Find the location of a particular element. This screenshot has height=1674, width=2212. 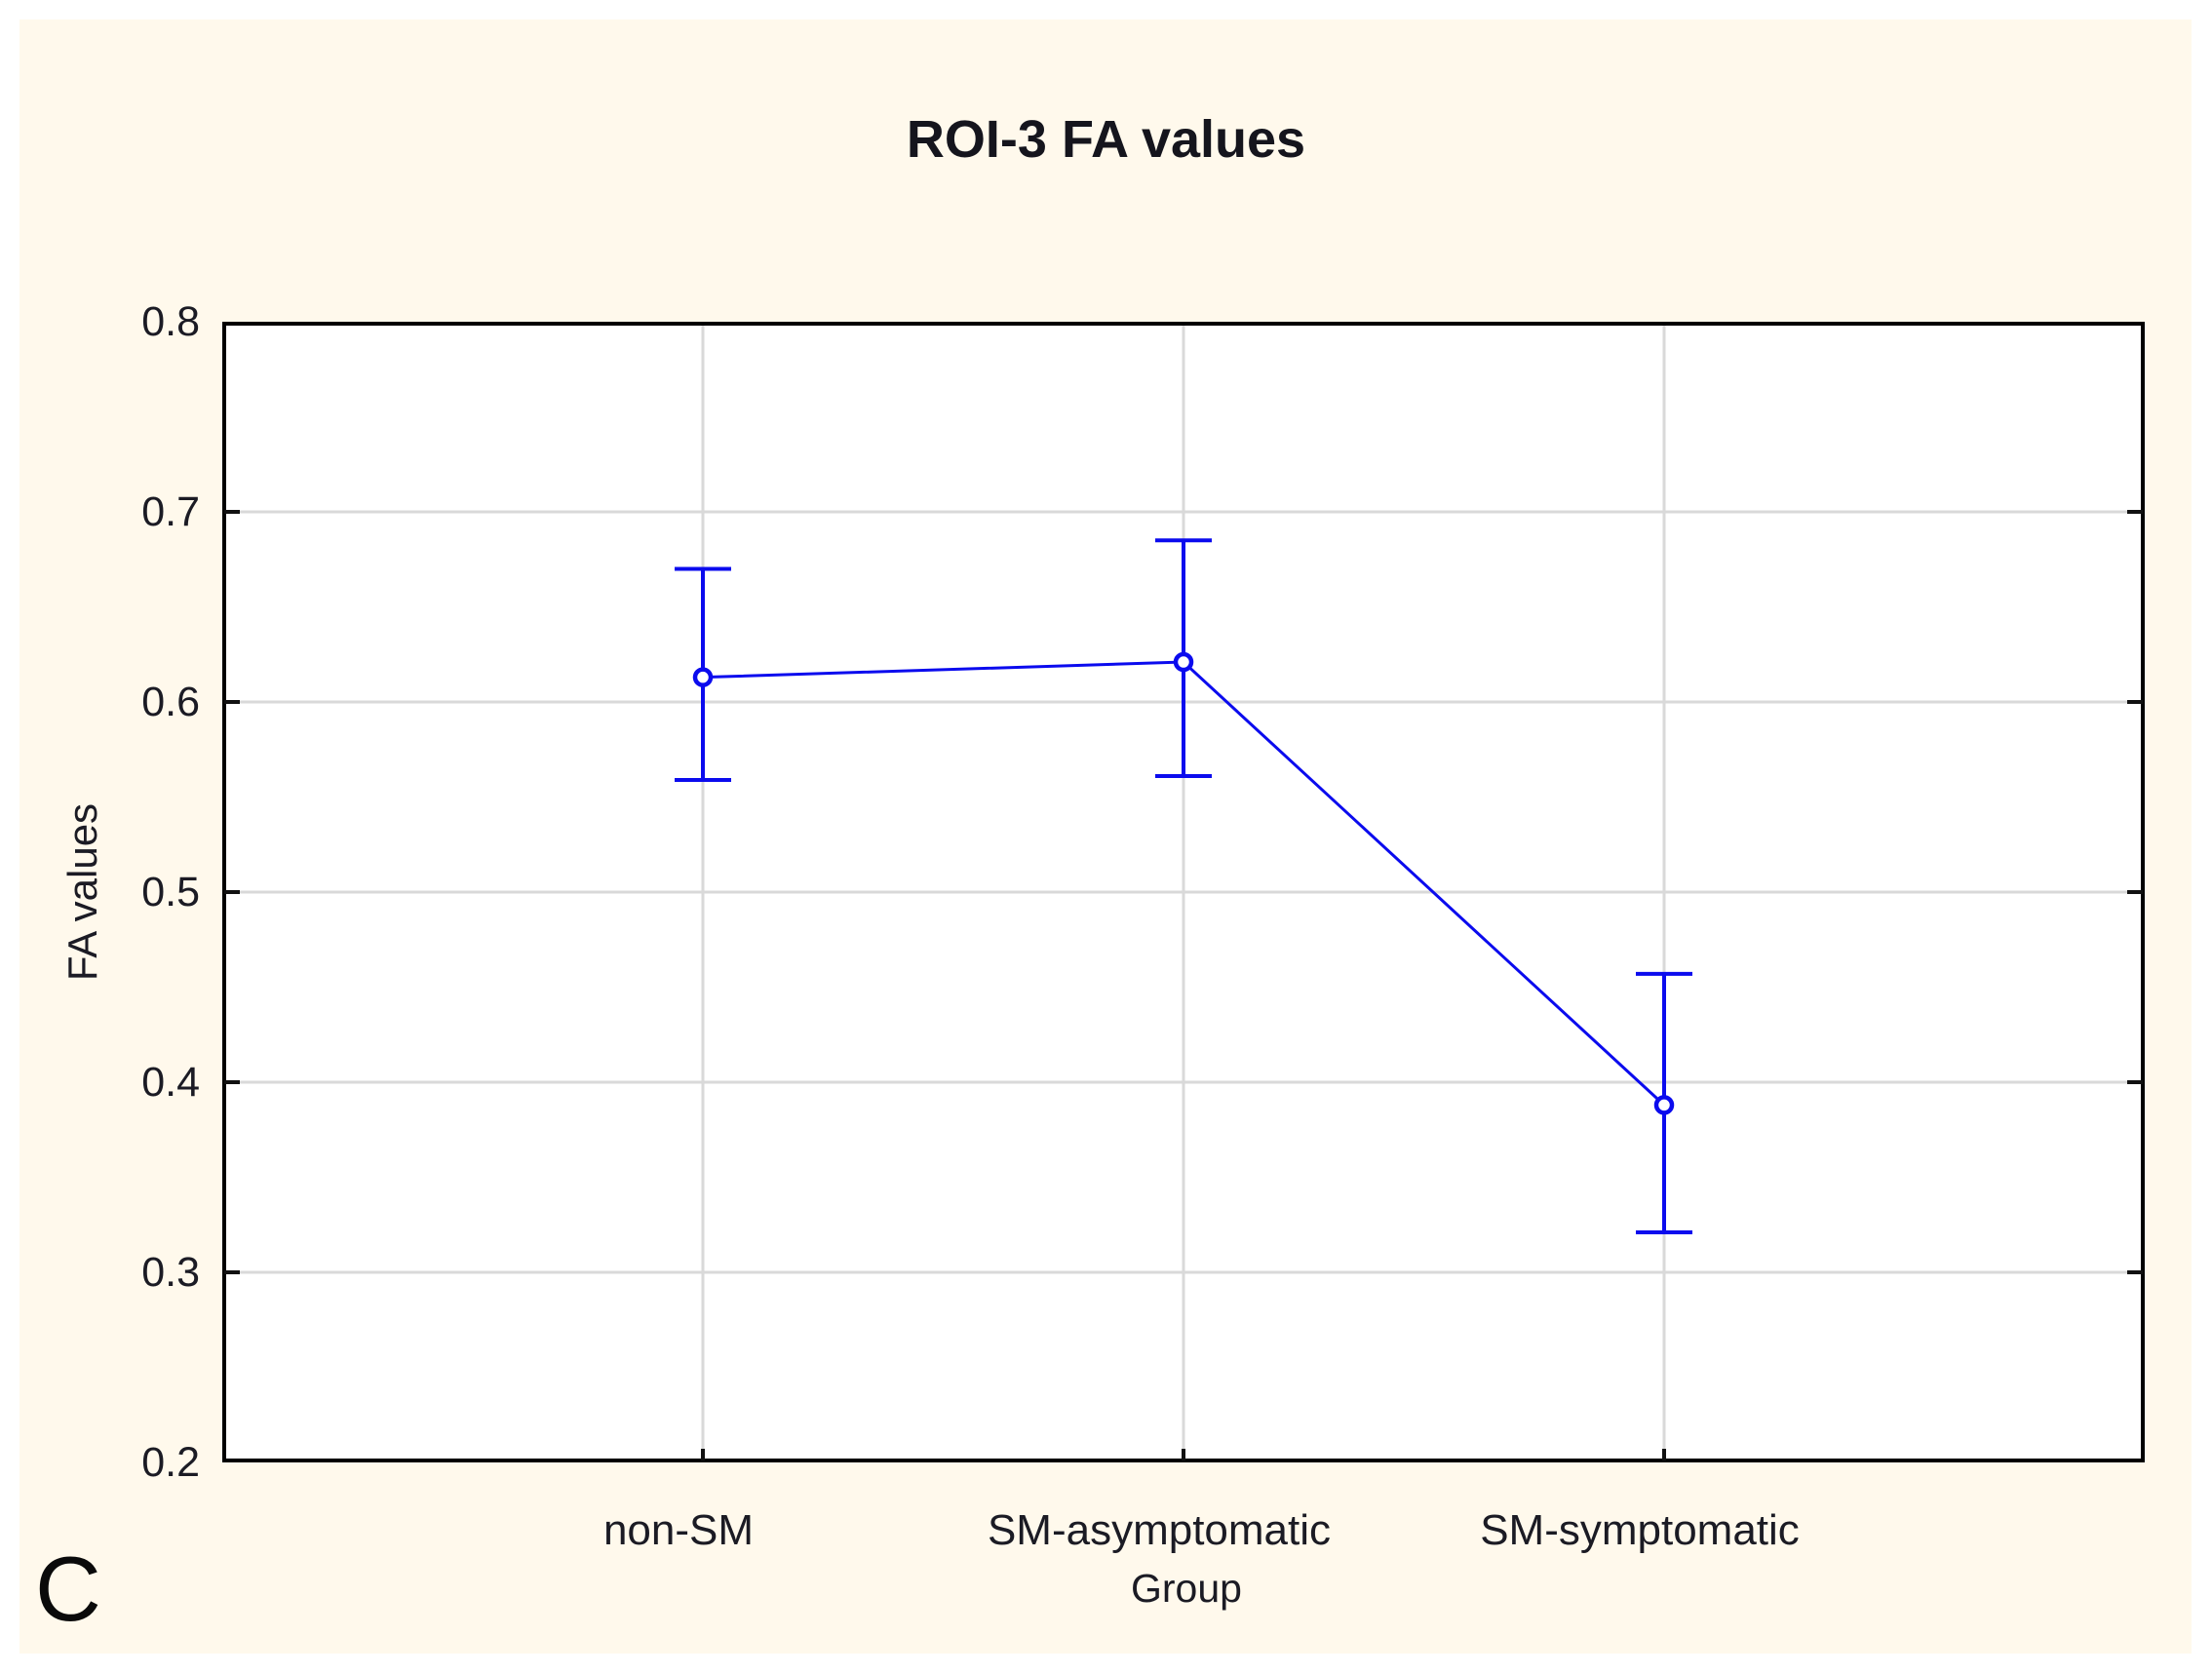

x-axis-title: Group is located at coordinates (1186, 1588).